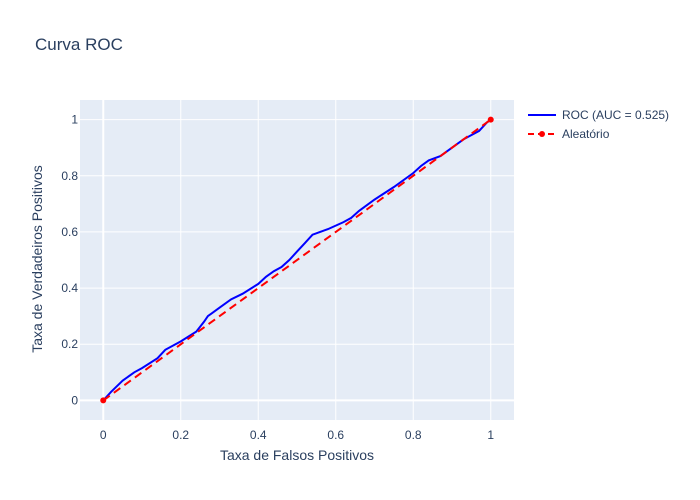 This screenshot has height=500, width=700. I want to click on x-axis-title: Taxa de Falsos Positivos, so click(297, 455).